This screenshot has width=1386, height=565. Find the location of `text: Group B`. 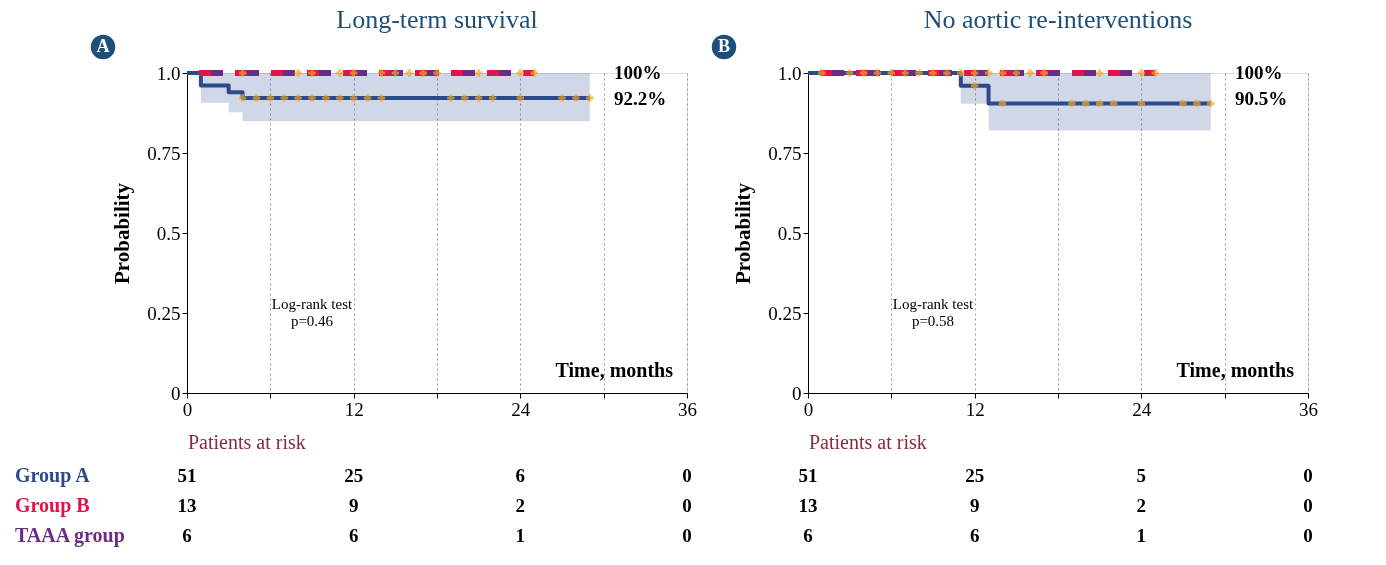

text: Group B is located at coordinates (52, 505).